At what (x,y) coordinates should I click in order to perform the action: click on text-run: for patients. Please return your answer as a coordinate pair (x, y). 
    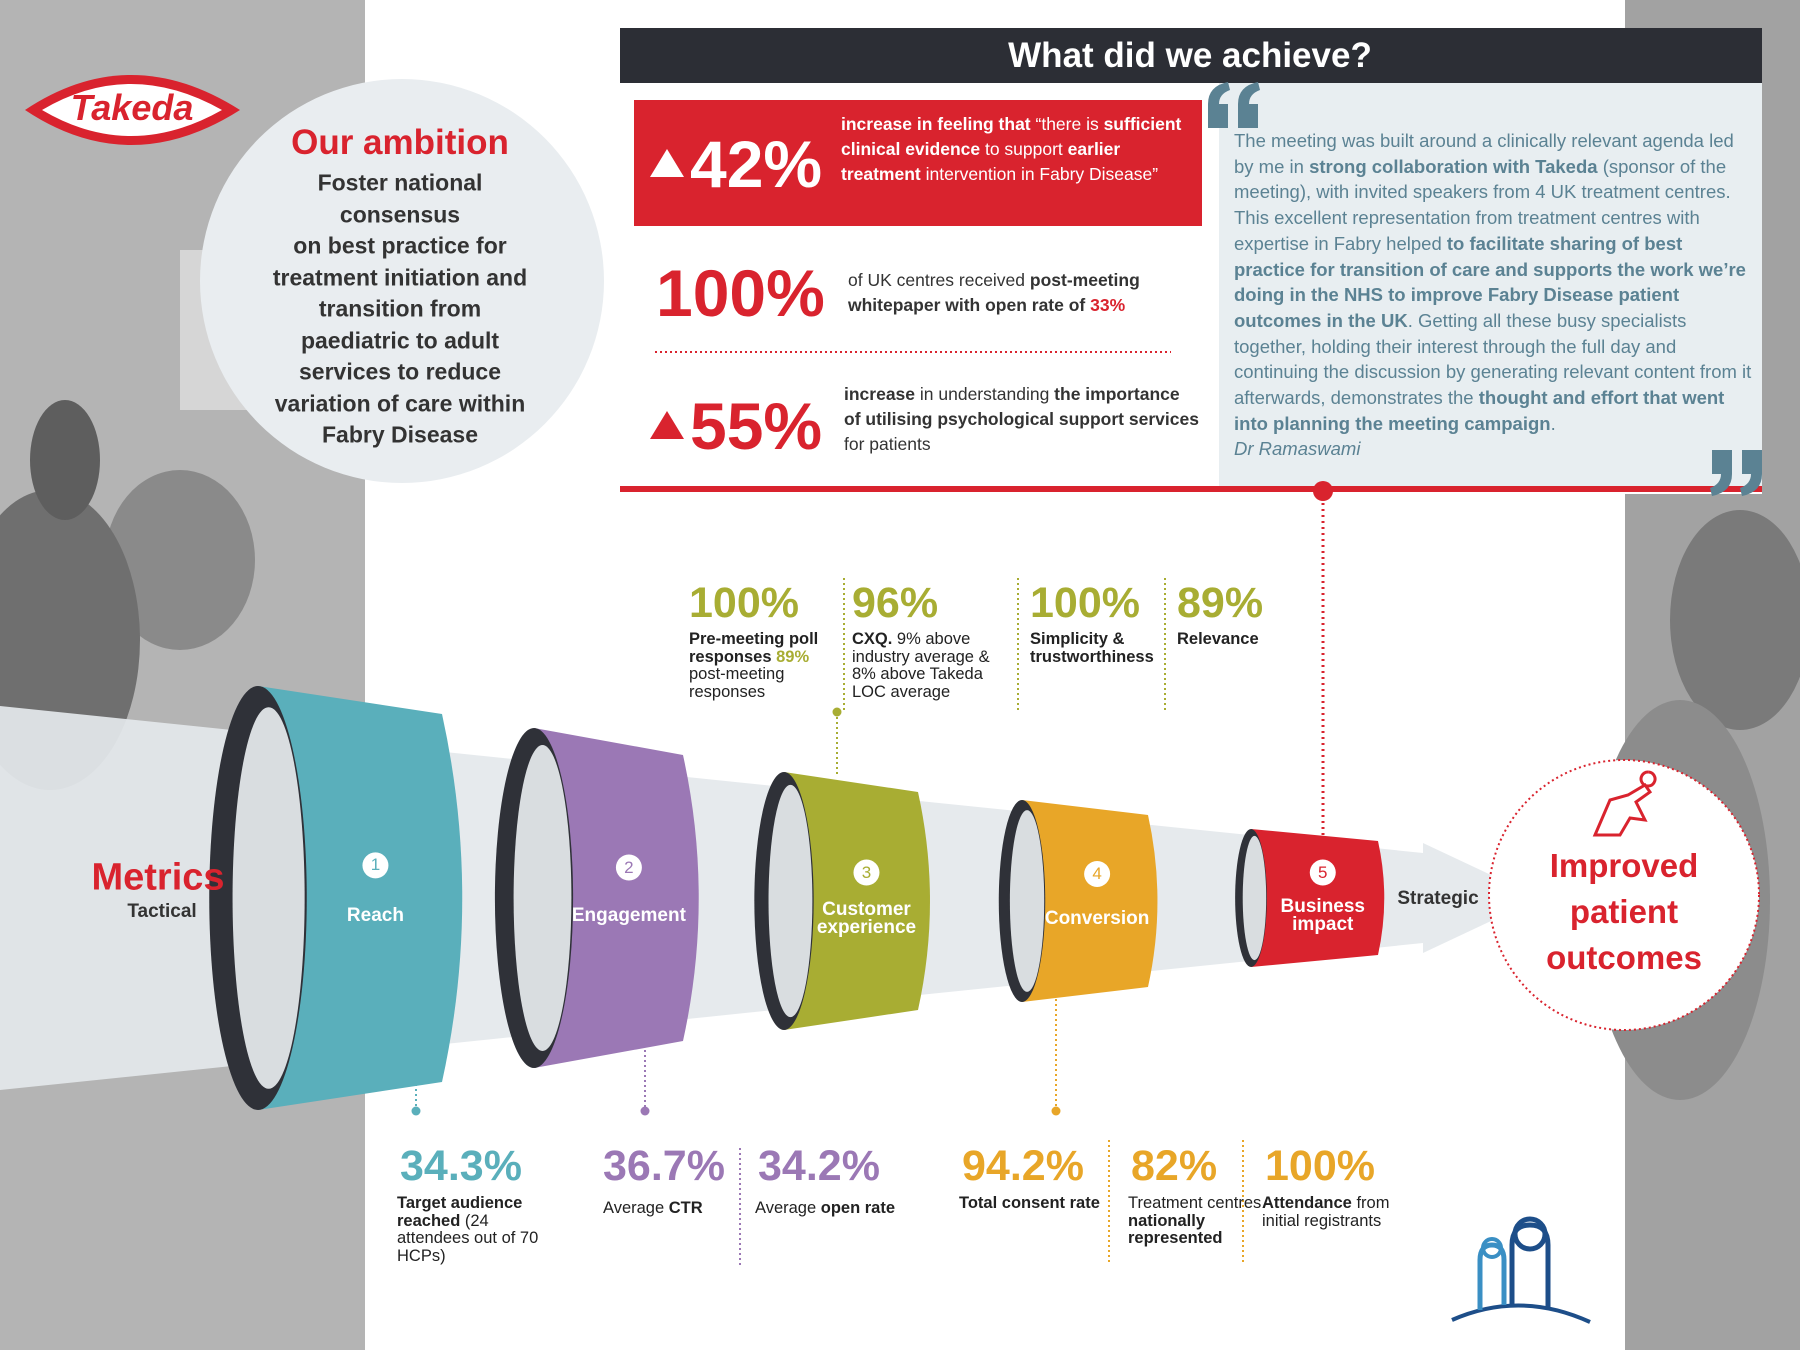
    Looking at the image, I should click on (887, 444).